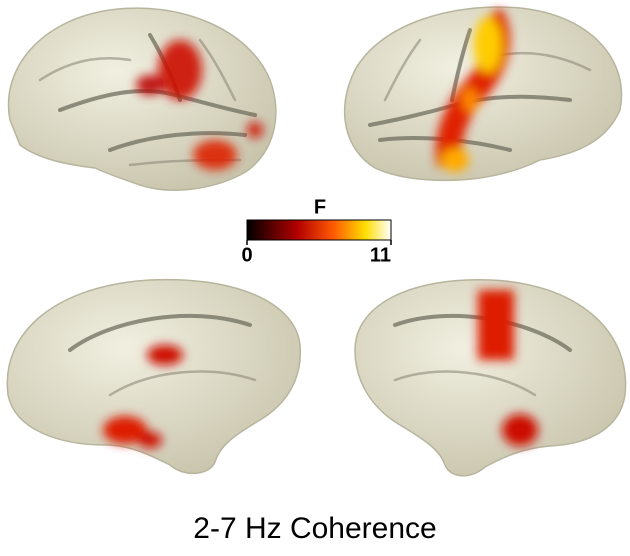 The image size is (630, 556). I want to click on colorbar: F, so click(319, 218).